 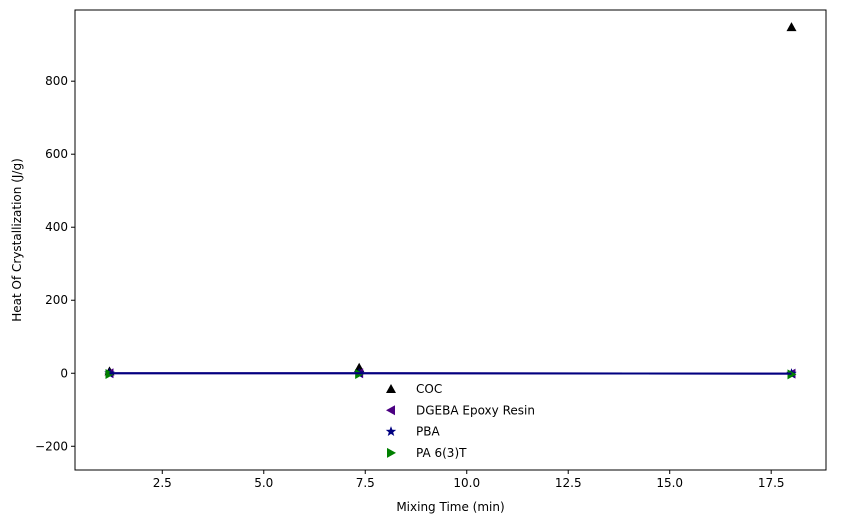 What do you see at coordinates (390, 410) in the screenshot?
I see `legend-marker-dgeba-epoxy-resin` at bounding box center [390, 410].